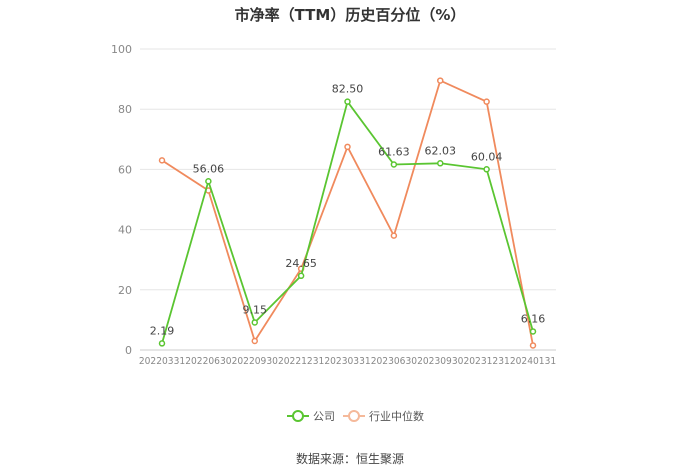 The width and height of the screenshot is (700, 474). I want to click on y-tick-label: 40, so click(125, 230).